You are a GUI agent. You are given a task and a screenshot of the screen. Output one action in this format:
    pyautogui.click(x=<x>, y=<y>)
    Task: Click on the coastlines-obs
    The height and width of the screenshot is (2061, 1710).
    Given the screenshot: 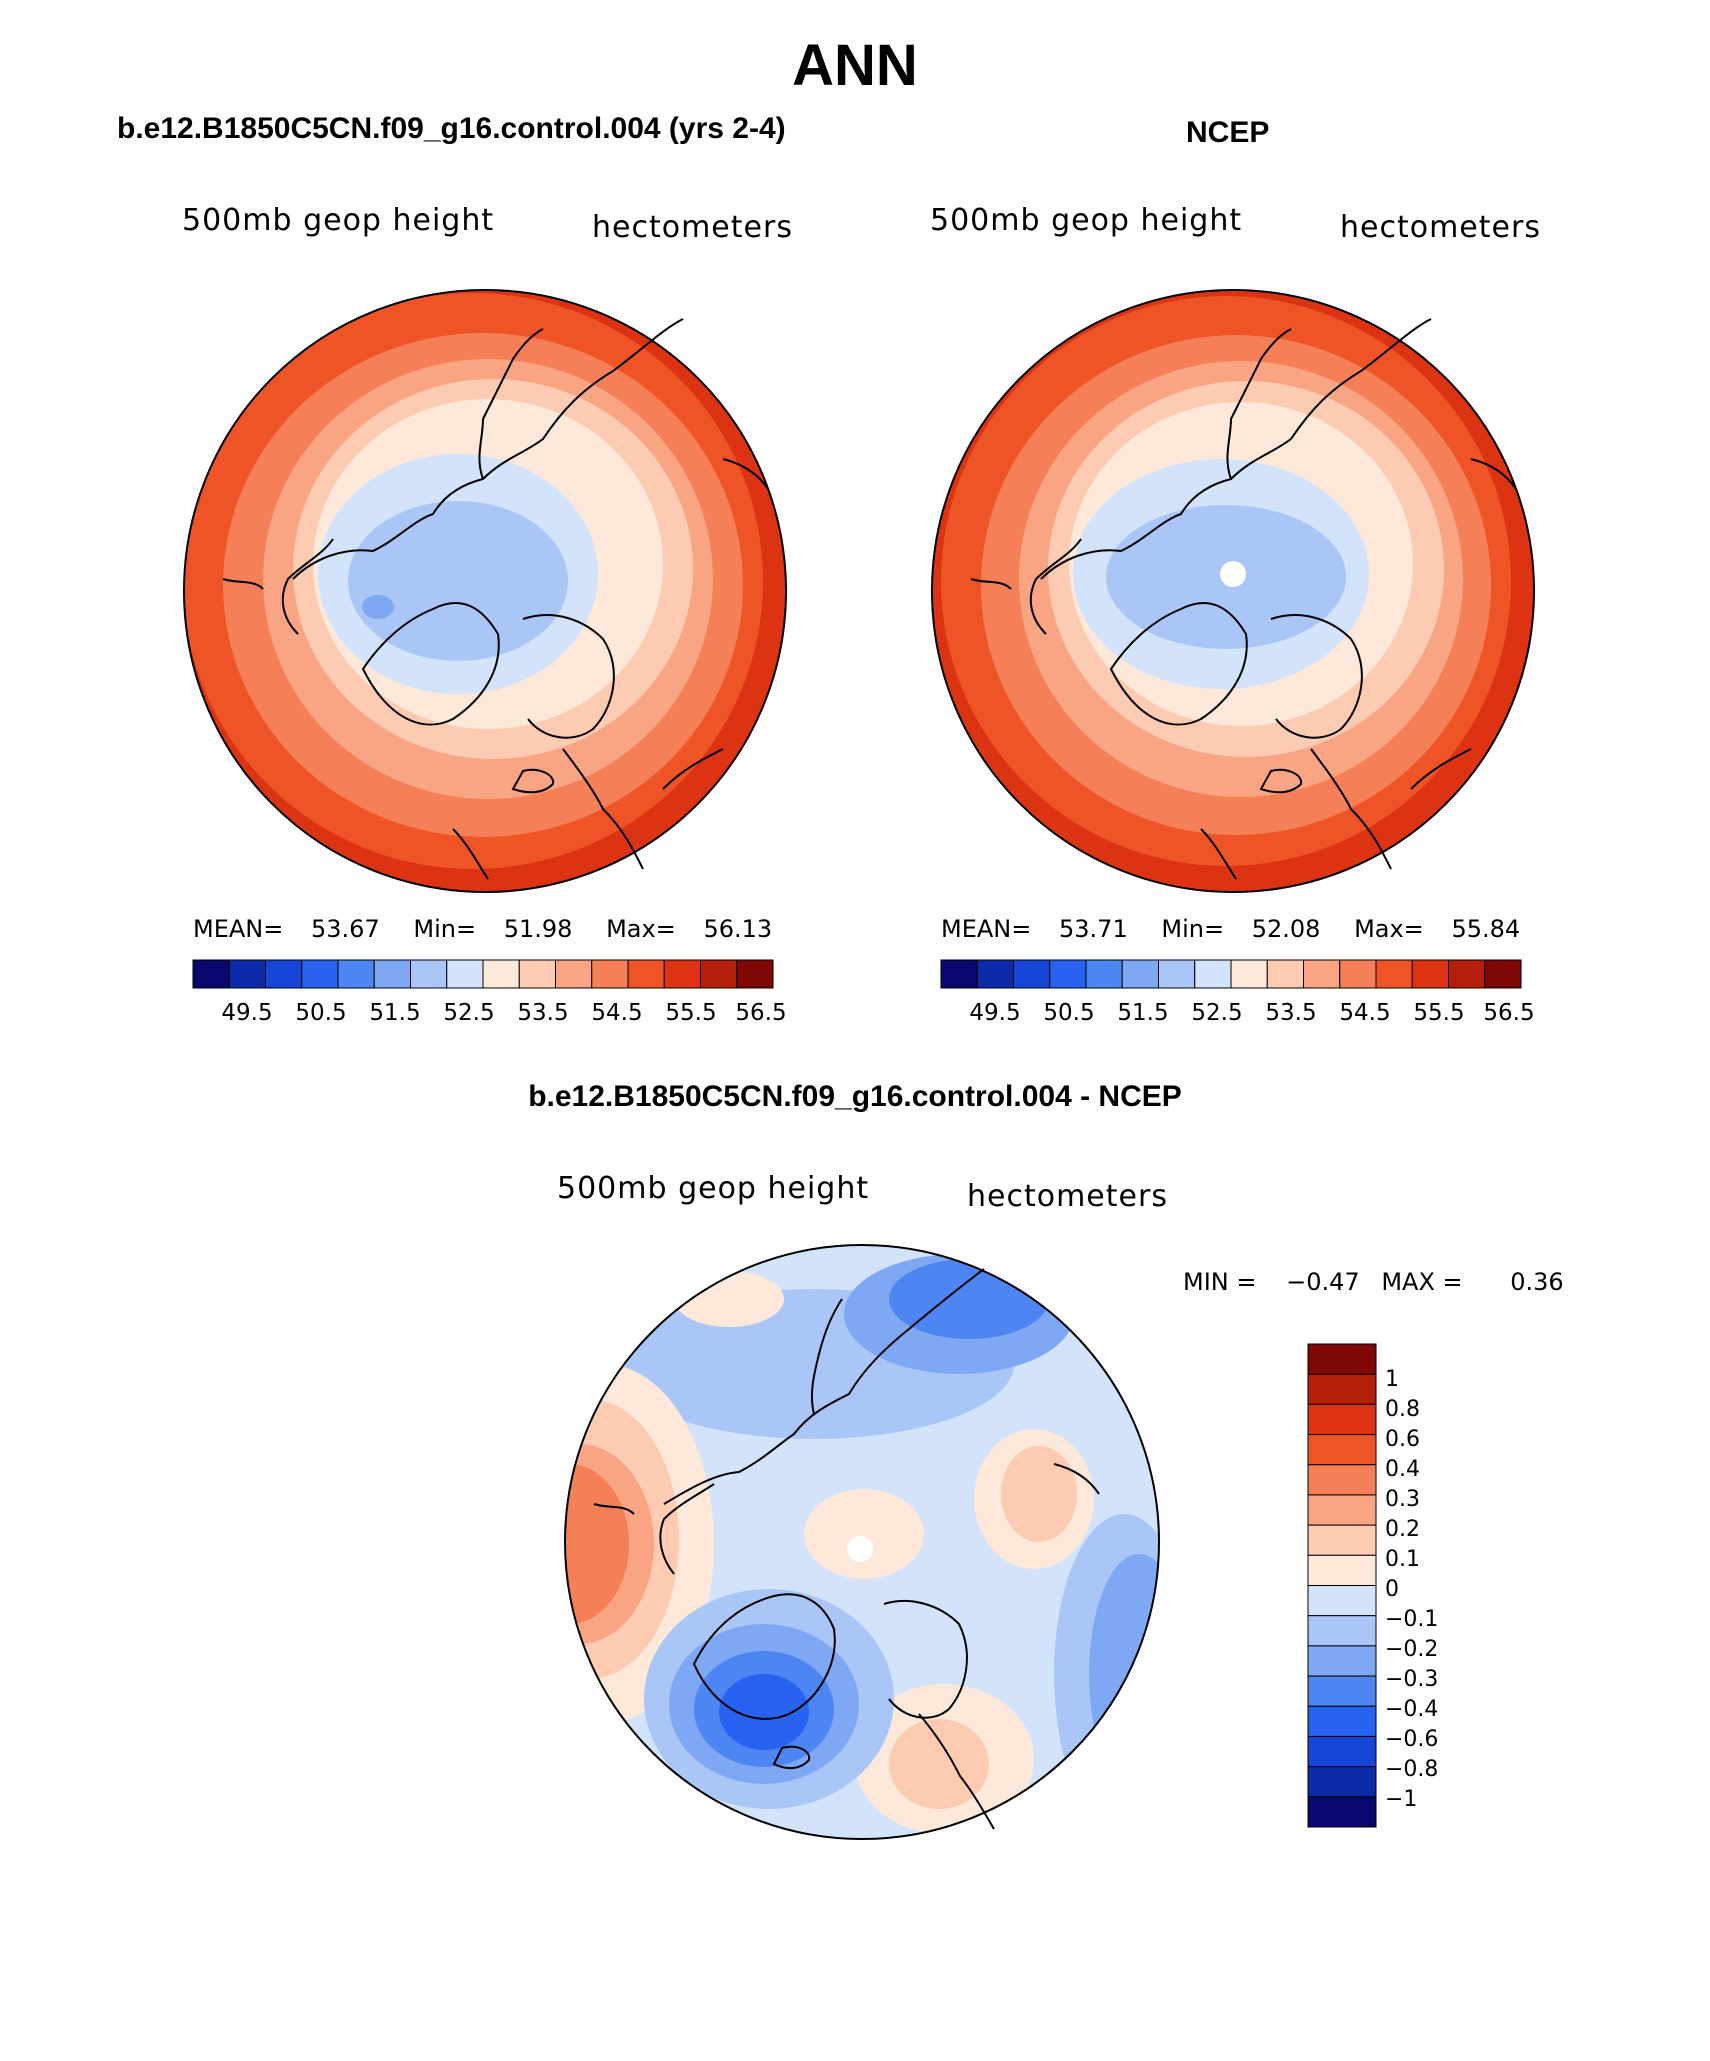 What is the action you would take?
    pyautogui.click(x=1243, y=599)
    